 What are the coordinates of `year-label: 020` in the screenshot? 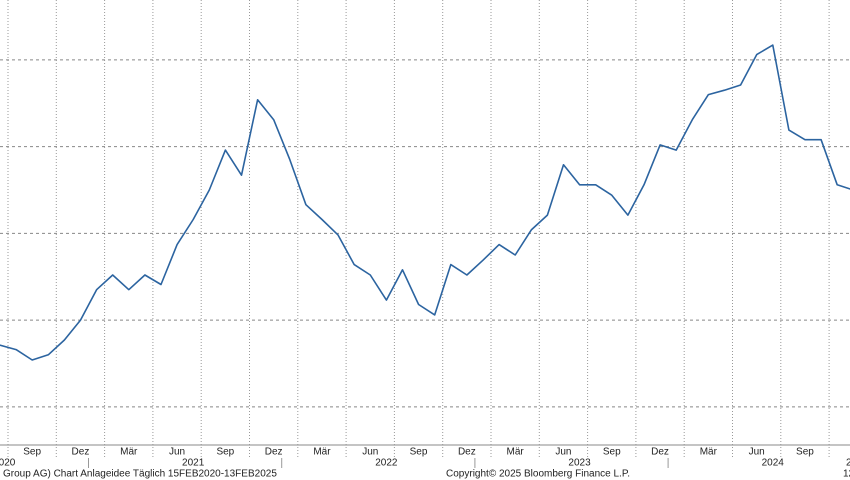 It's located at (8, 463).